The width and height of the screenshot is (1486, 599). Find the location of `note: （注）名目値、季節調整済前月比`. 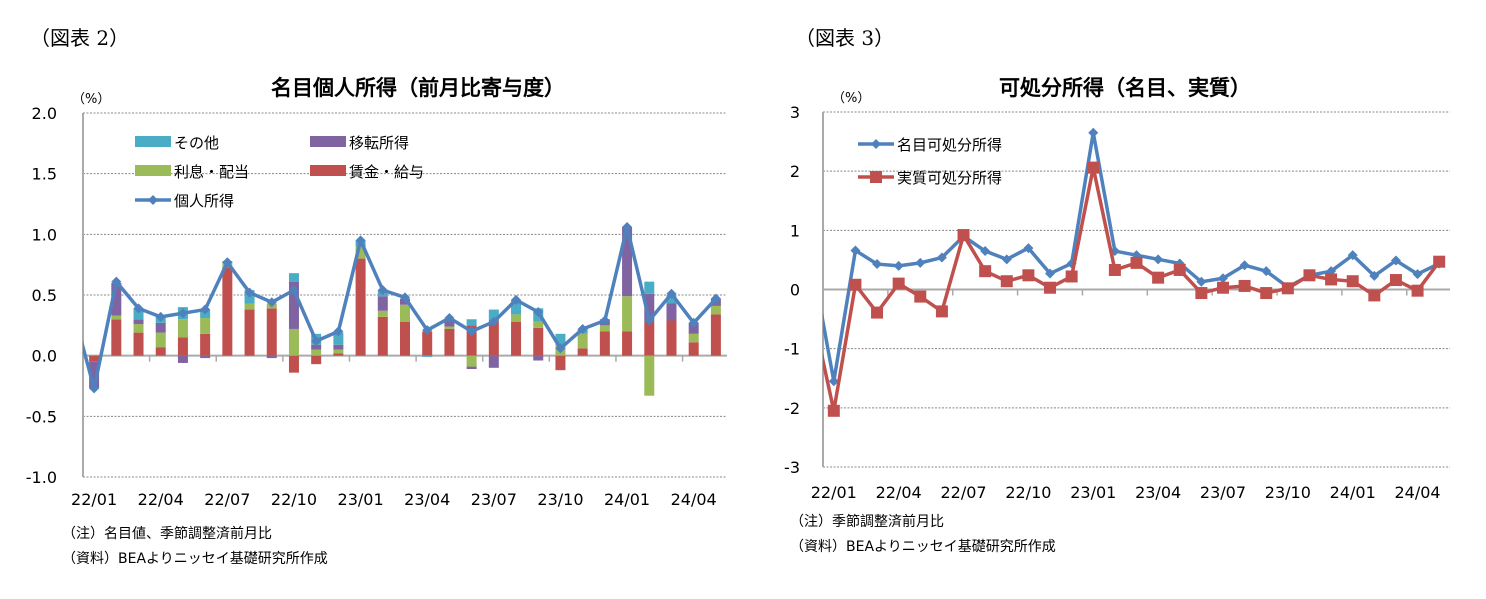

note: （注）名目値、季節調整済前月比 is located at coordinates (167, 533).